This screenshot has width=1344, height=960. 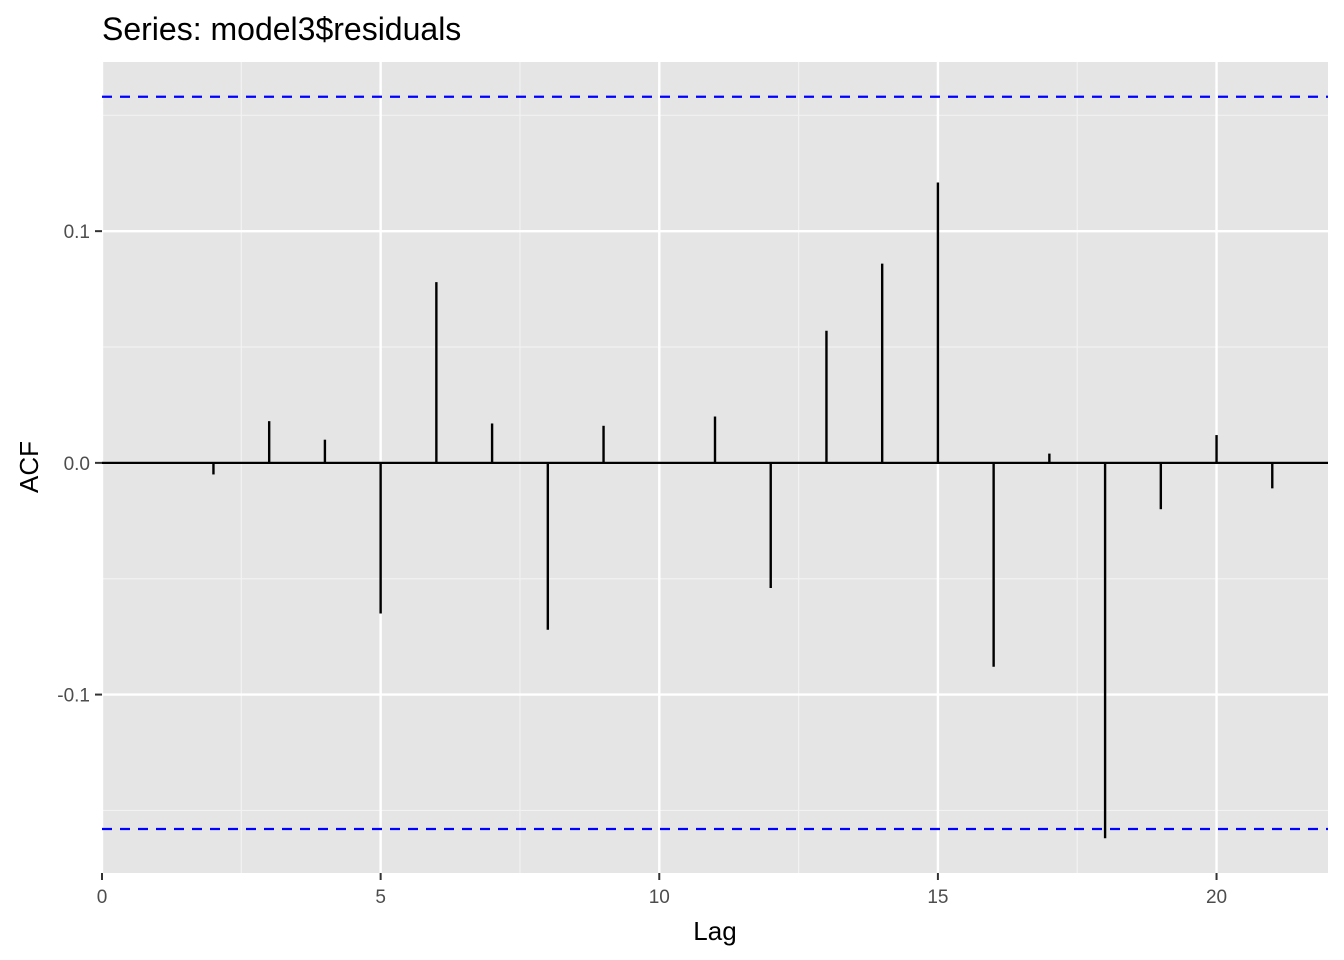 What do you see at coordinates (29, 467) in the screenshot?
I see `y-axis-title: ACF` at bounding box center [29, 467].